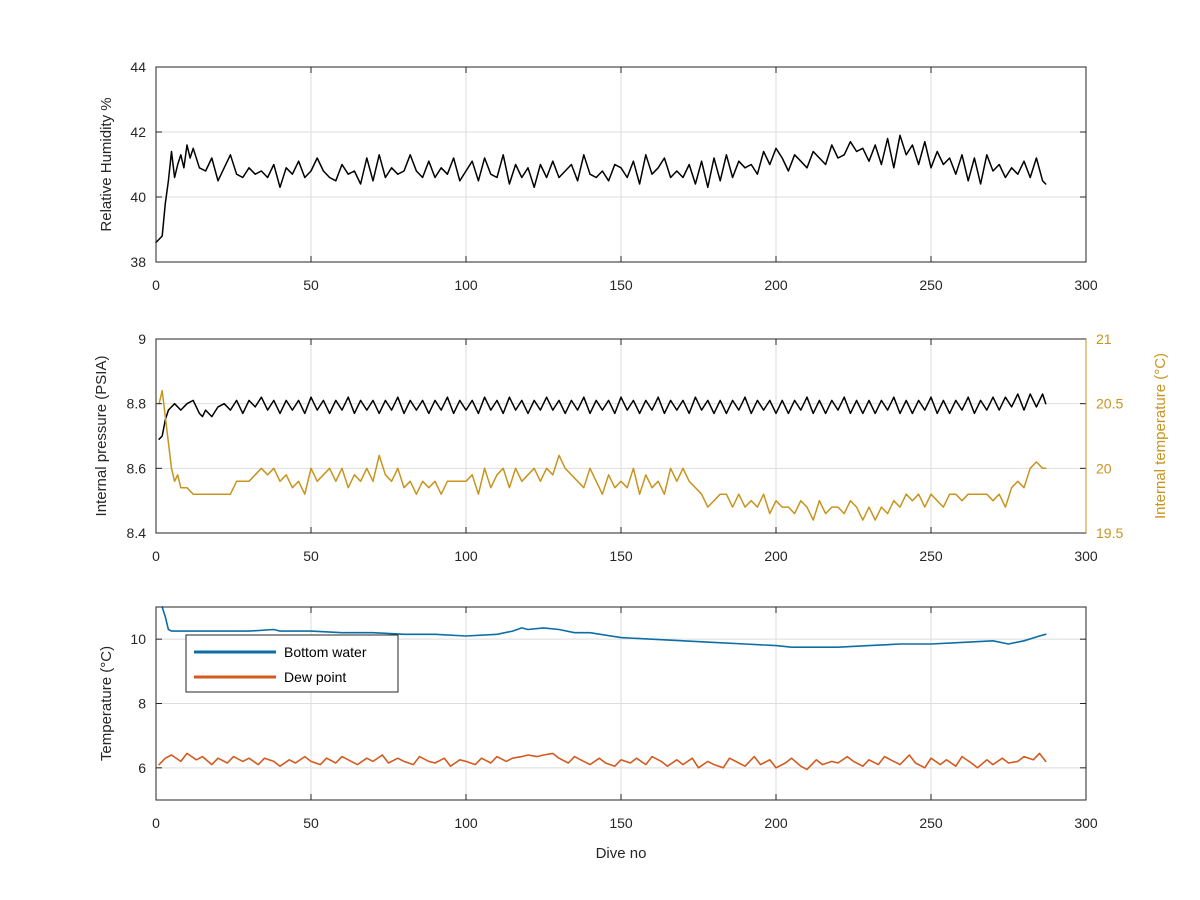 The image size is (1200, 900). What do you see at coordinates (106, 164) in the screenshot?
I see `humidity-ylabel: Relative Humidity %` at bounding box center [106, 164].